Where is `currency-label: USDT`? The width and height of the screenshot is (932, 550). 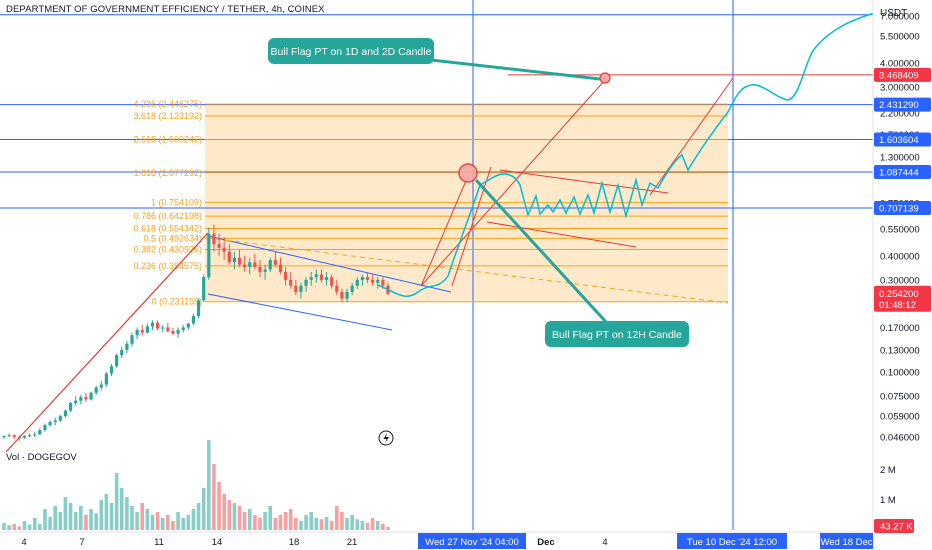
currency-label: USDT is located at coordinates (893, 13).